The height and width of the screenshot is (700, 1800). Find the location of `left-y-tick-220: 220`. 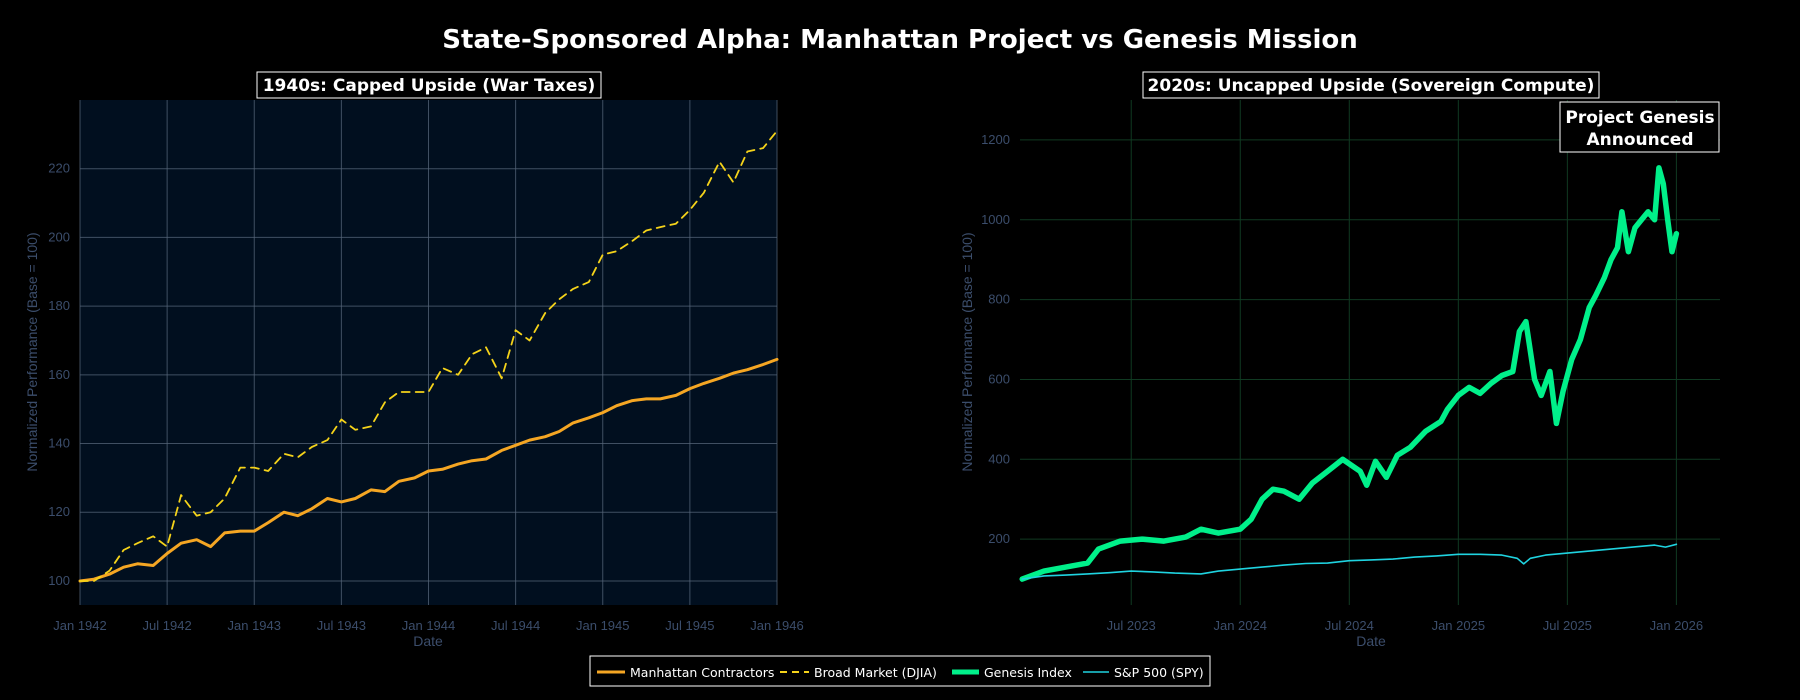

left-y-tick-220: 220 is located at coordinates (59, 168).